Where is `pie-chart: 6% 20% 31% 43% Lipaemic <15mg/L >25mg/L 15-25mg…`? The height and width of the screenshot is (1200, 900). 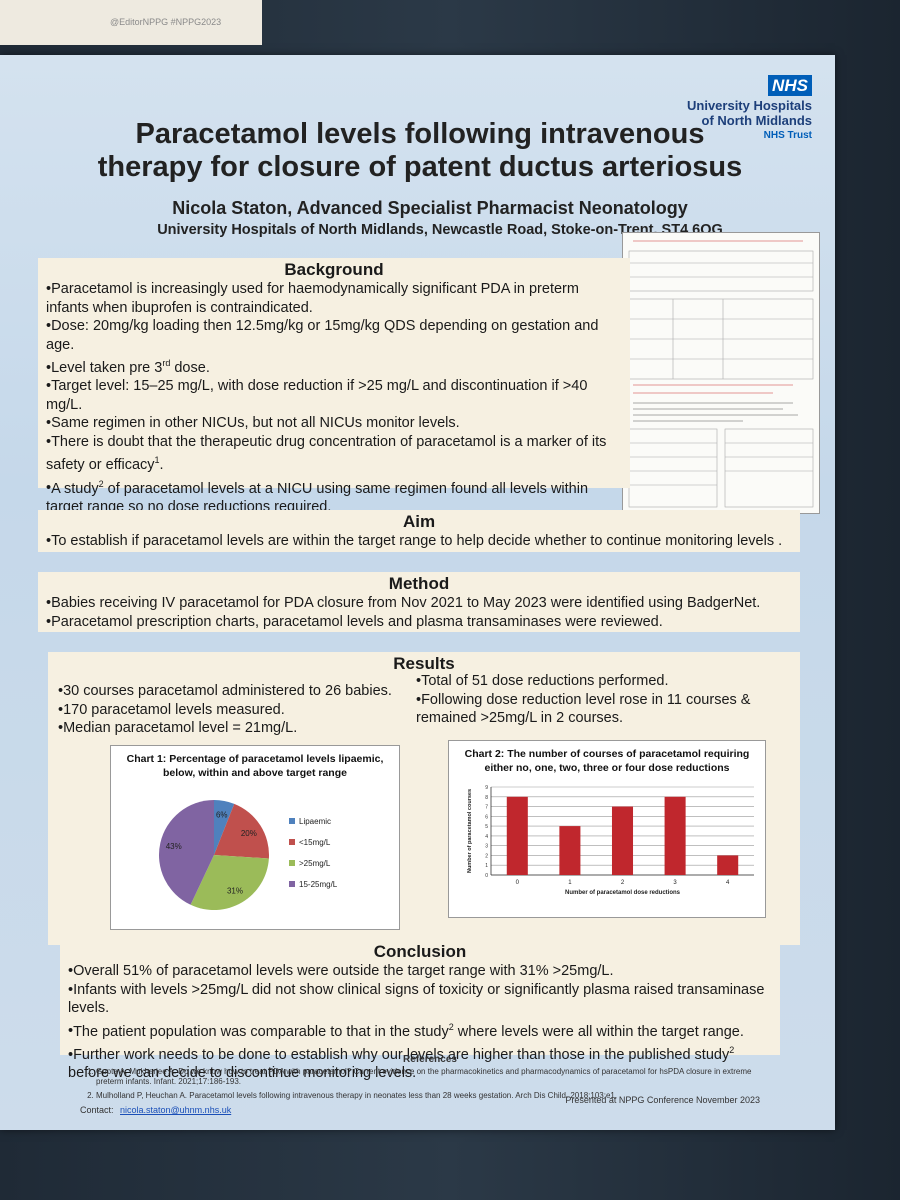 pie-chart: 6% 20% 31% 43% Lipaemic <15mg/L >25mg/L 15-25mg… is located at coordinates (248, 855).